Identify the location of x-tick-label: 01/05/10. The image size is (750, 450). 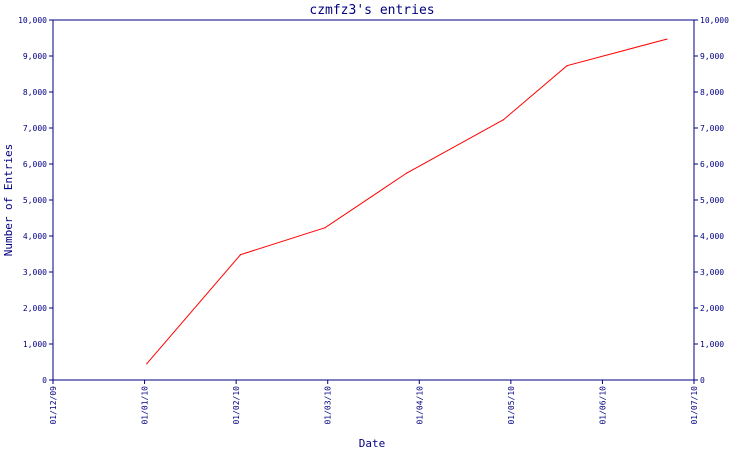
(511, 405).